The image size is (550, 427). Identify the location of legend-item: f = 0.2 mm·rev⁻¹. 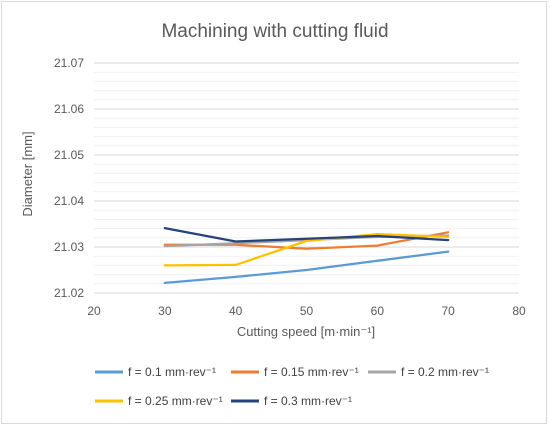
(428, 372).